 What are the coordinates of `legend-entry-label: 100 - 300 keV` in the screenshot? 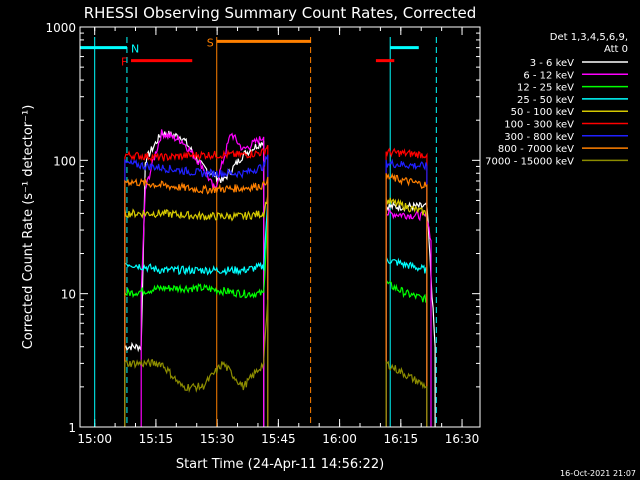 It's located at (539, 125).